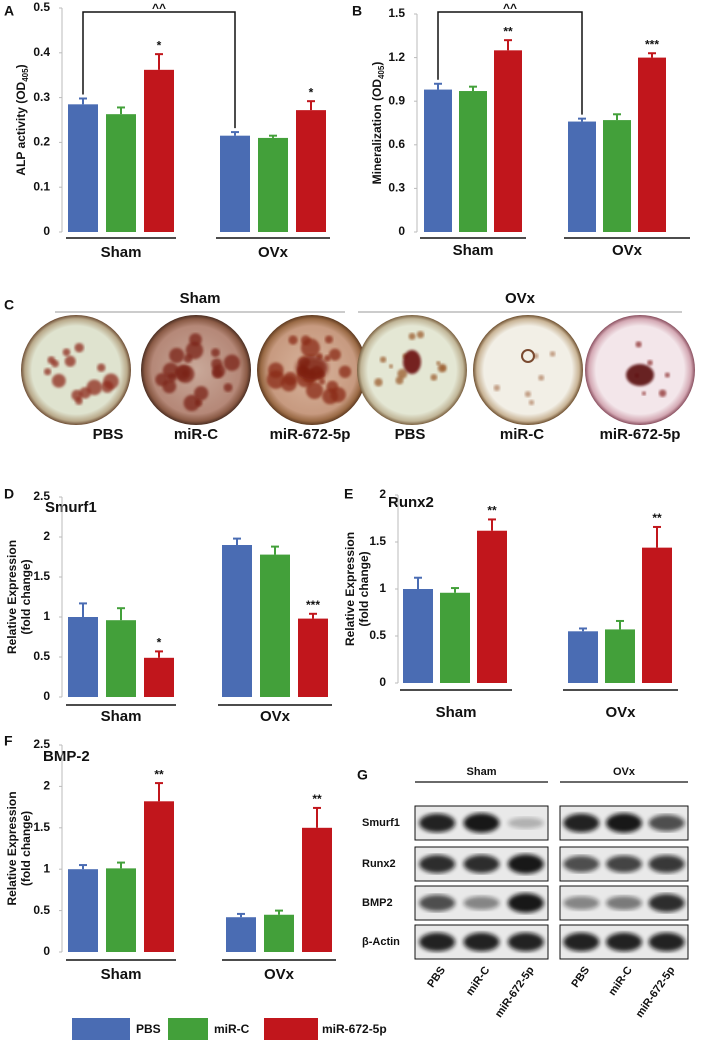 The width and height of the screenshot is (703, 1050). What do you see at coordinates (9, 11) in the screenshot?
I see `panel-label: A` at bounding box center [9, 11].